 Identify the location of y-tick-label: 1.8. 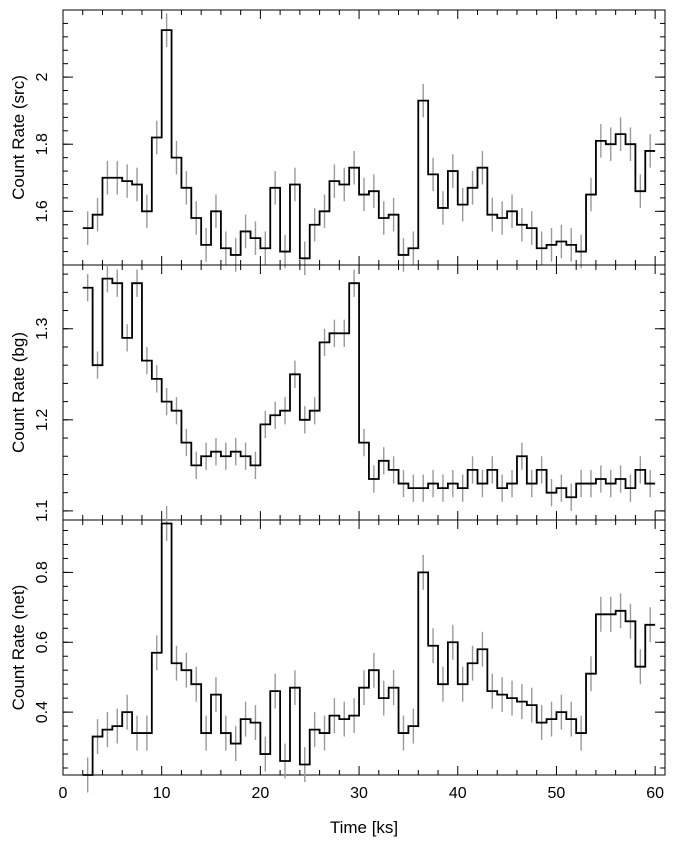
(42, 144).